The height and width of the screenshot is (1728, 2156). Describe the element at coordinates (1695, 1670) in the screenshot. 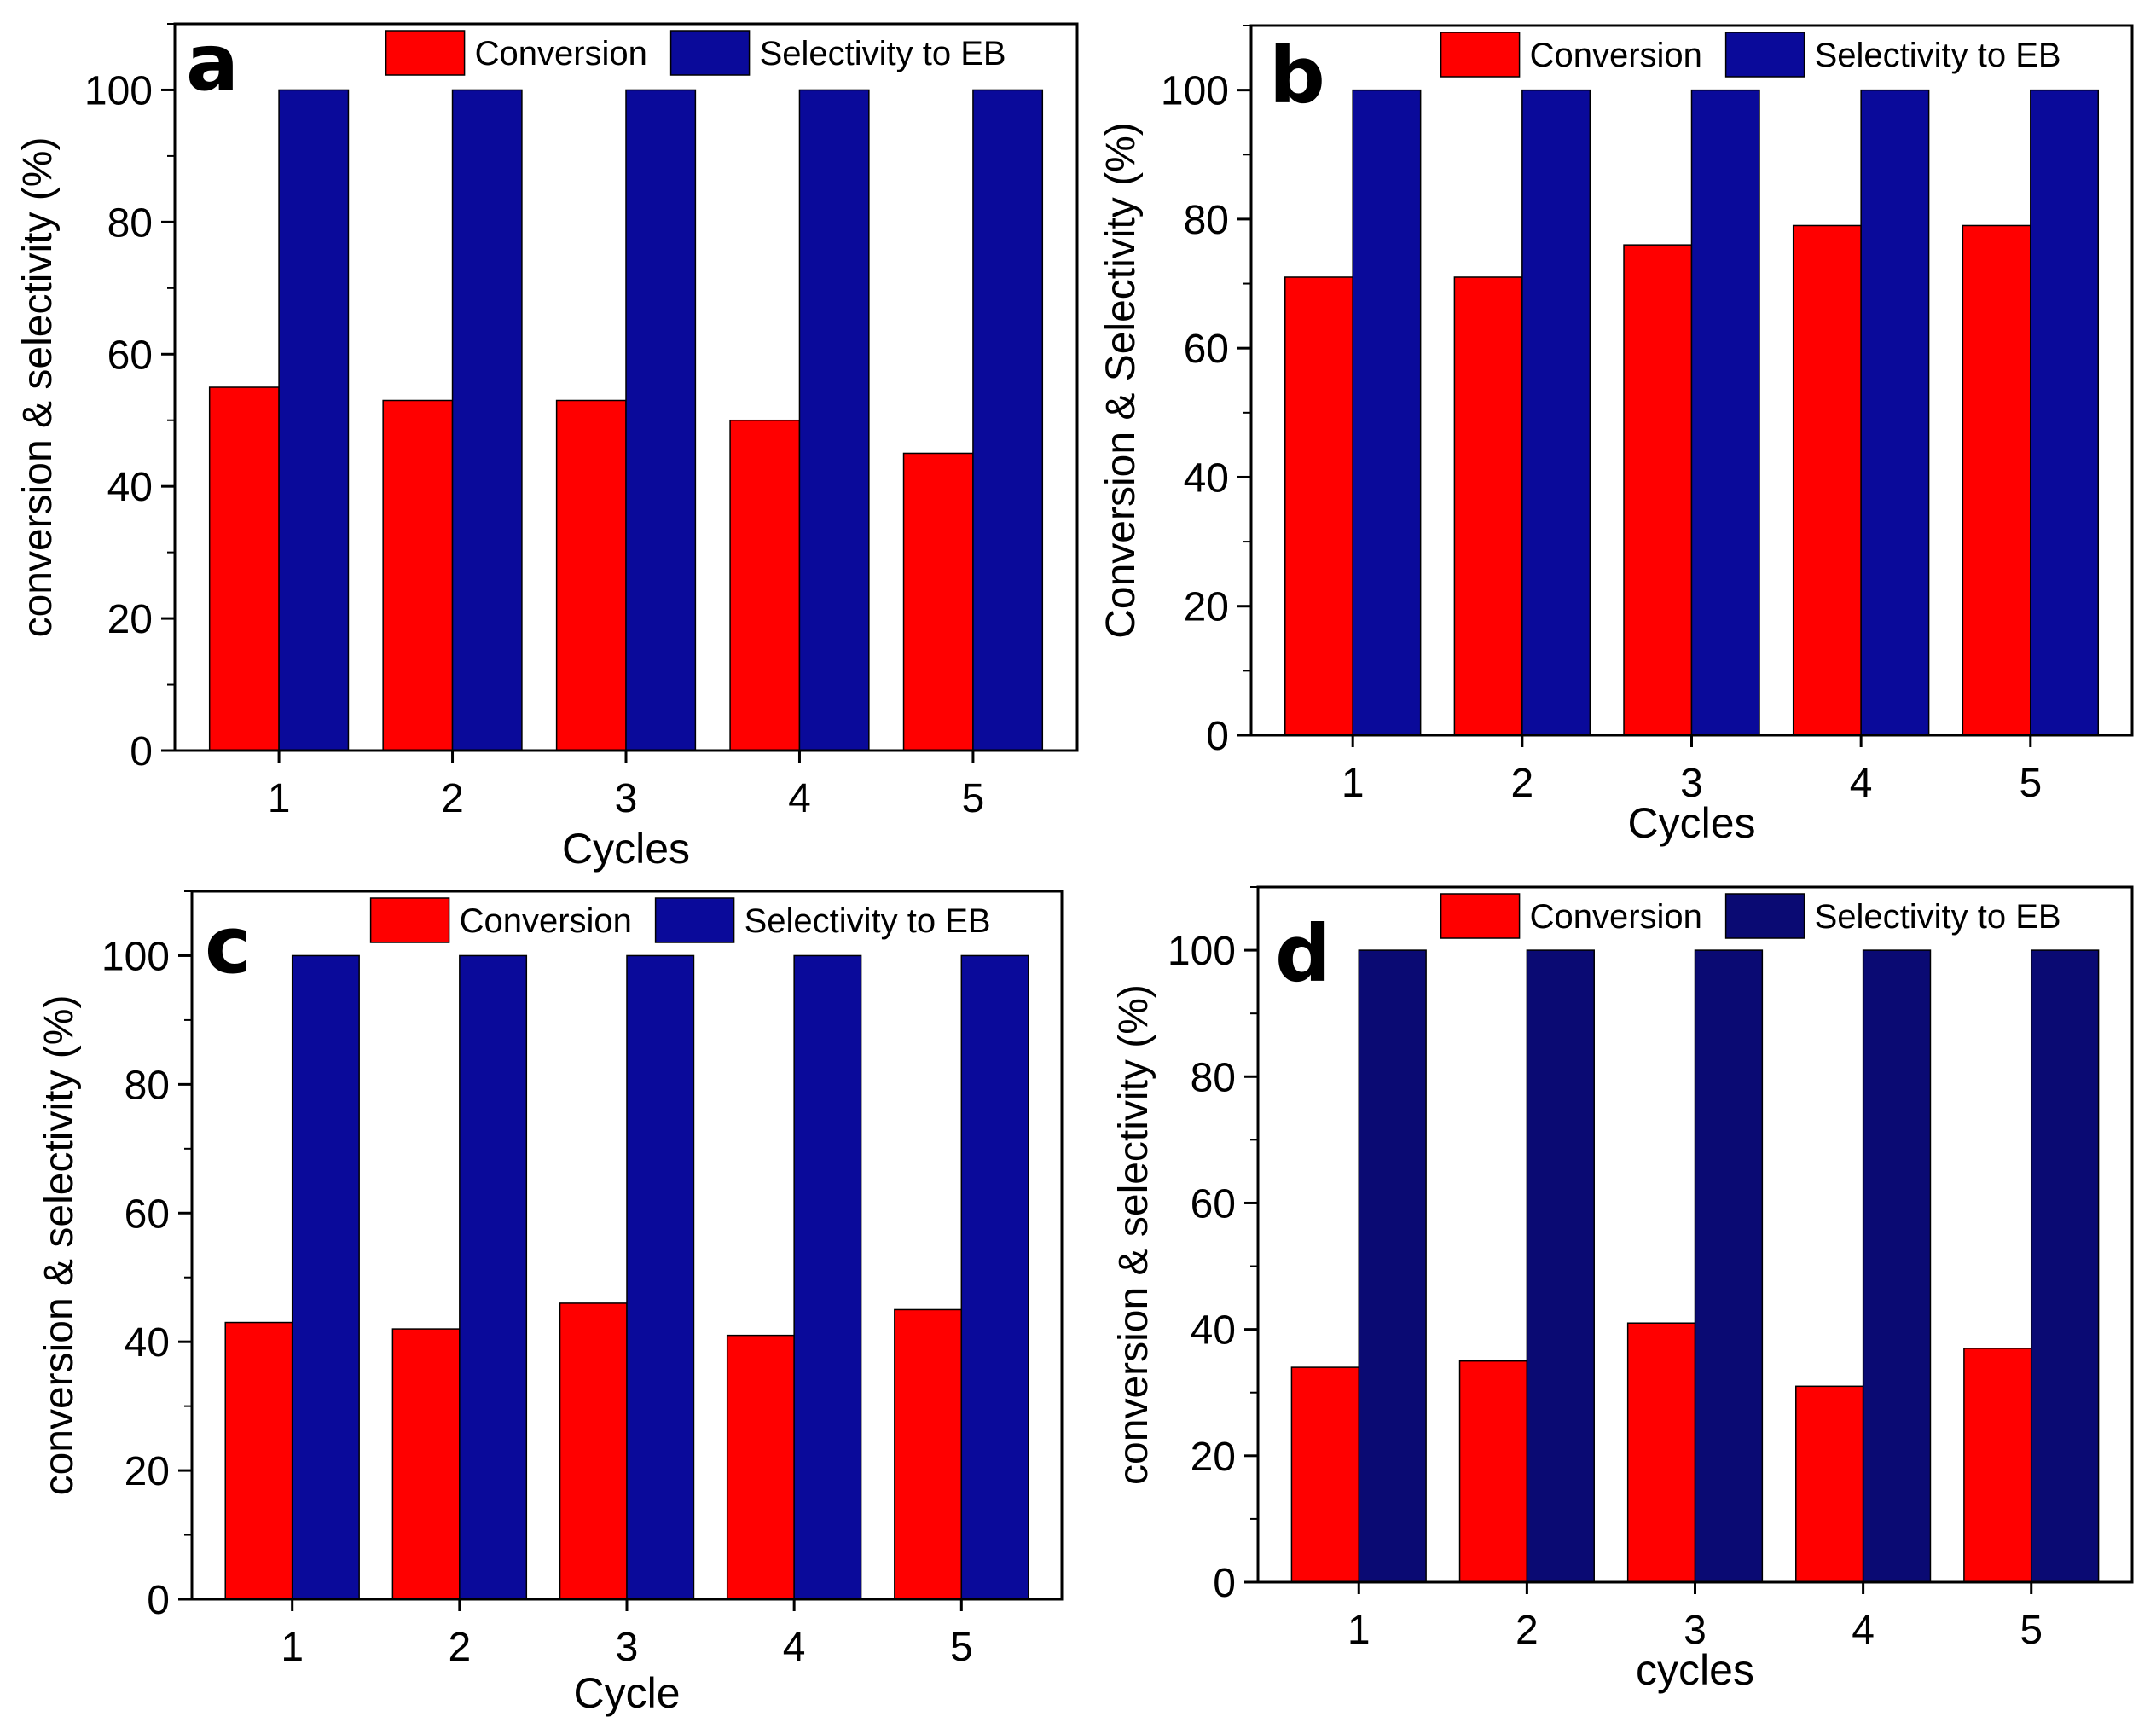

I see `x-axis-label: cycles` at that location.